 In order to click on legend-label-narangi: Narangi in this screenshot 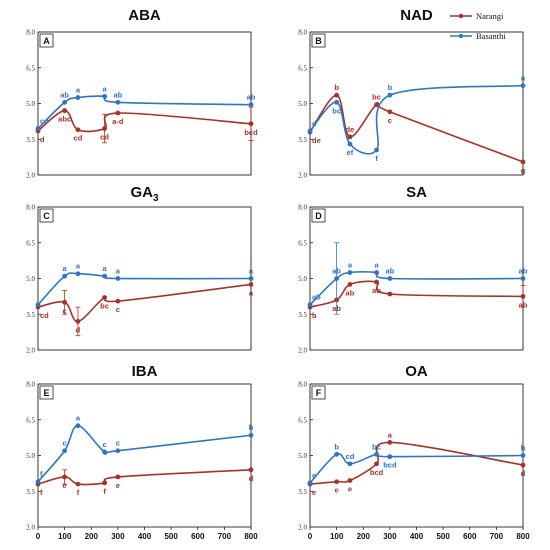, I will do `click(490, 16)`.